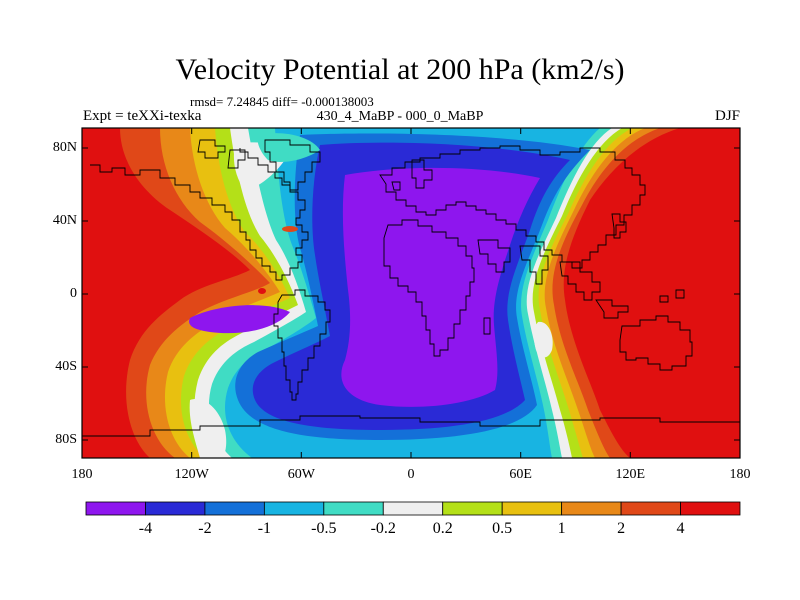  Describe the element at coordinates (208, 428) in the screenshot. I see `field-feature-southern-ocean` at that location.